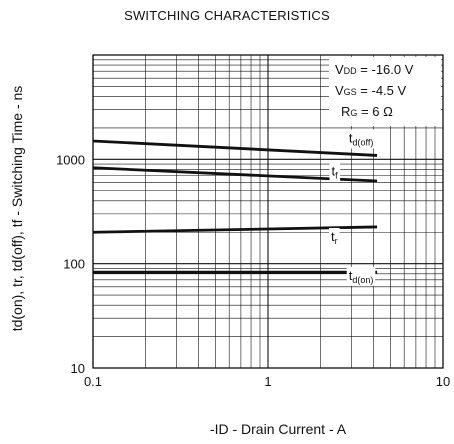 Image resolution: width=454 pixels, height=444 pixels. I want to click on series-line-tr, so click(235, 229).